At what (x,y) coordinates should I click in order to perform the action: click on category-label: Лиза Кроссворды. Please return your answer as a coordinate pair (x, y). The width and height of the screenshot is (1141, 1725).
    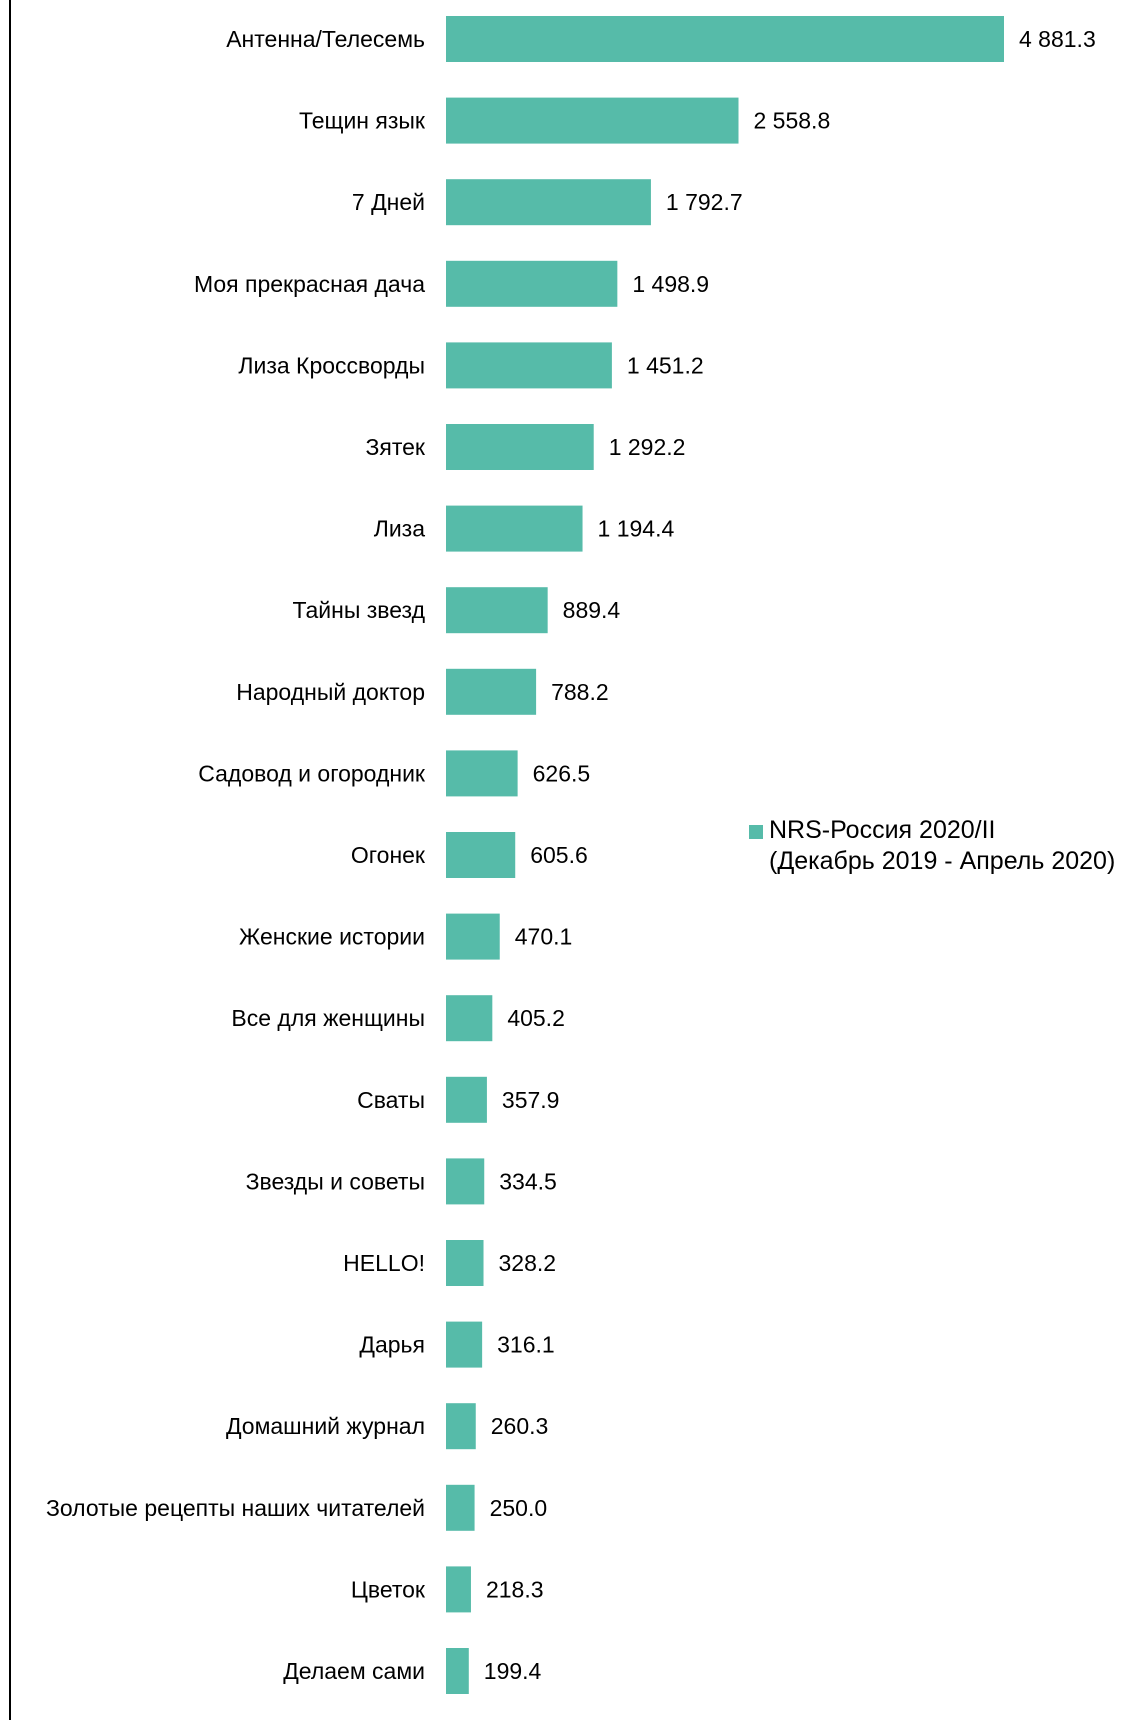
    Looking at the image, I should click on (331, 365).